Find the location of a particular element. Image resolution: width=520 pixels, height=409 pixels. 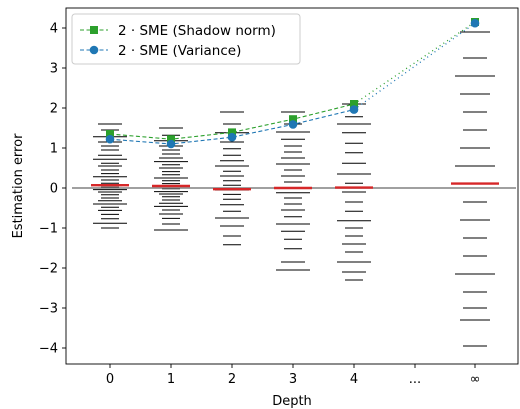

legend-label-variance: 2 · SME (Variance) is located at coordinates (179, 51).